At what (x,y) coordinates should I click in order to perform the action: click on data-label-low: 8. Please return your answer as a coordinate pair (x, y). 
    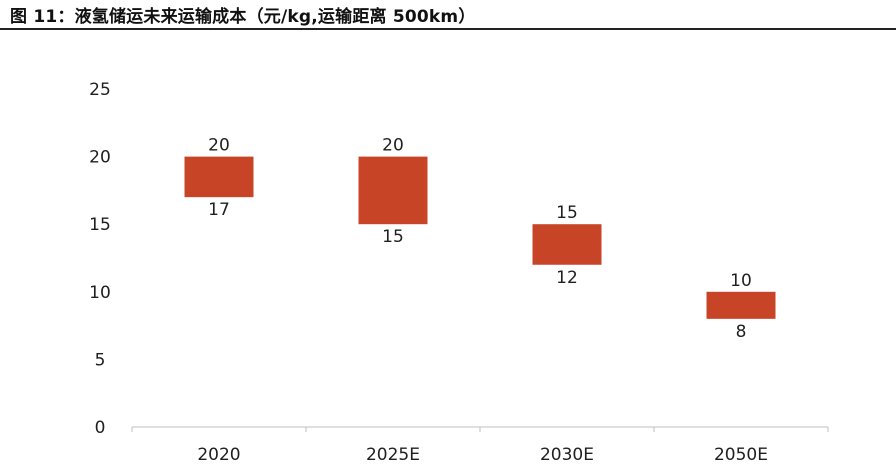
    Looking at the image, I should click on (741, 332).